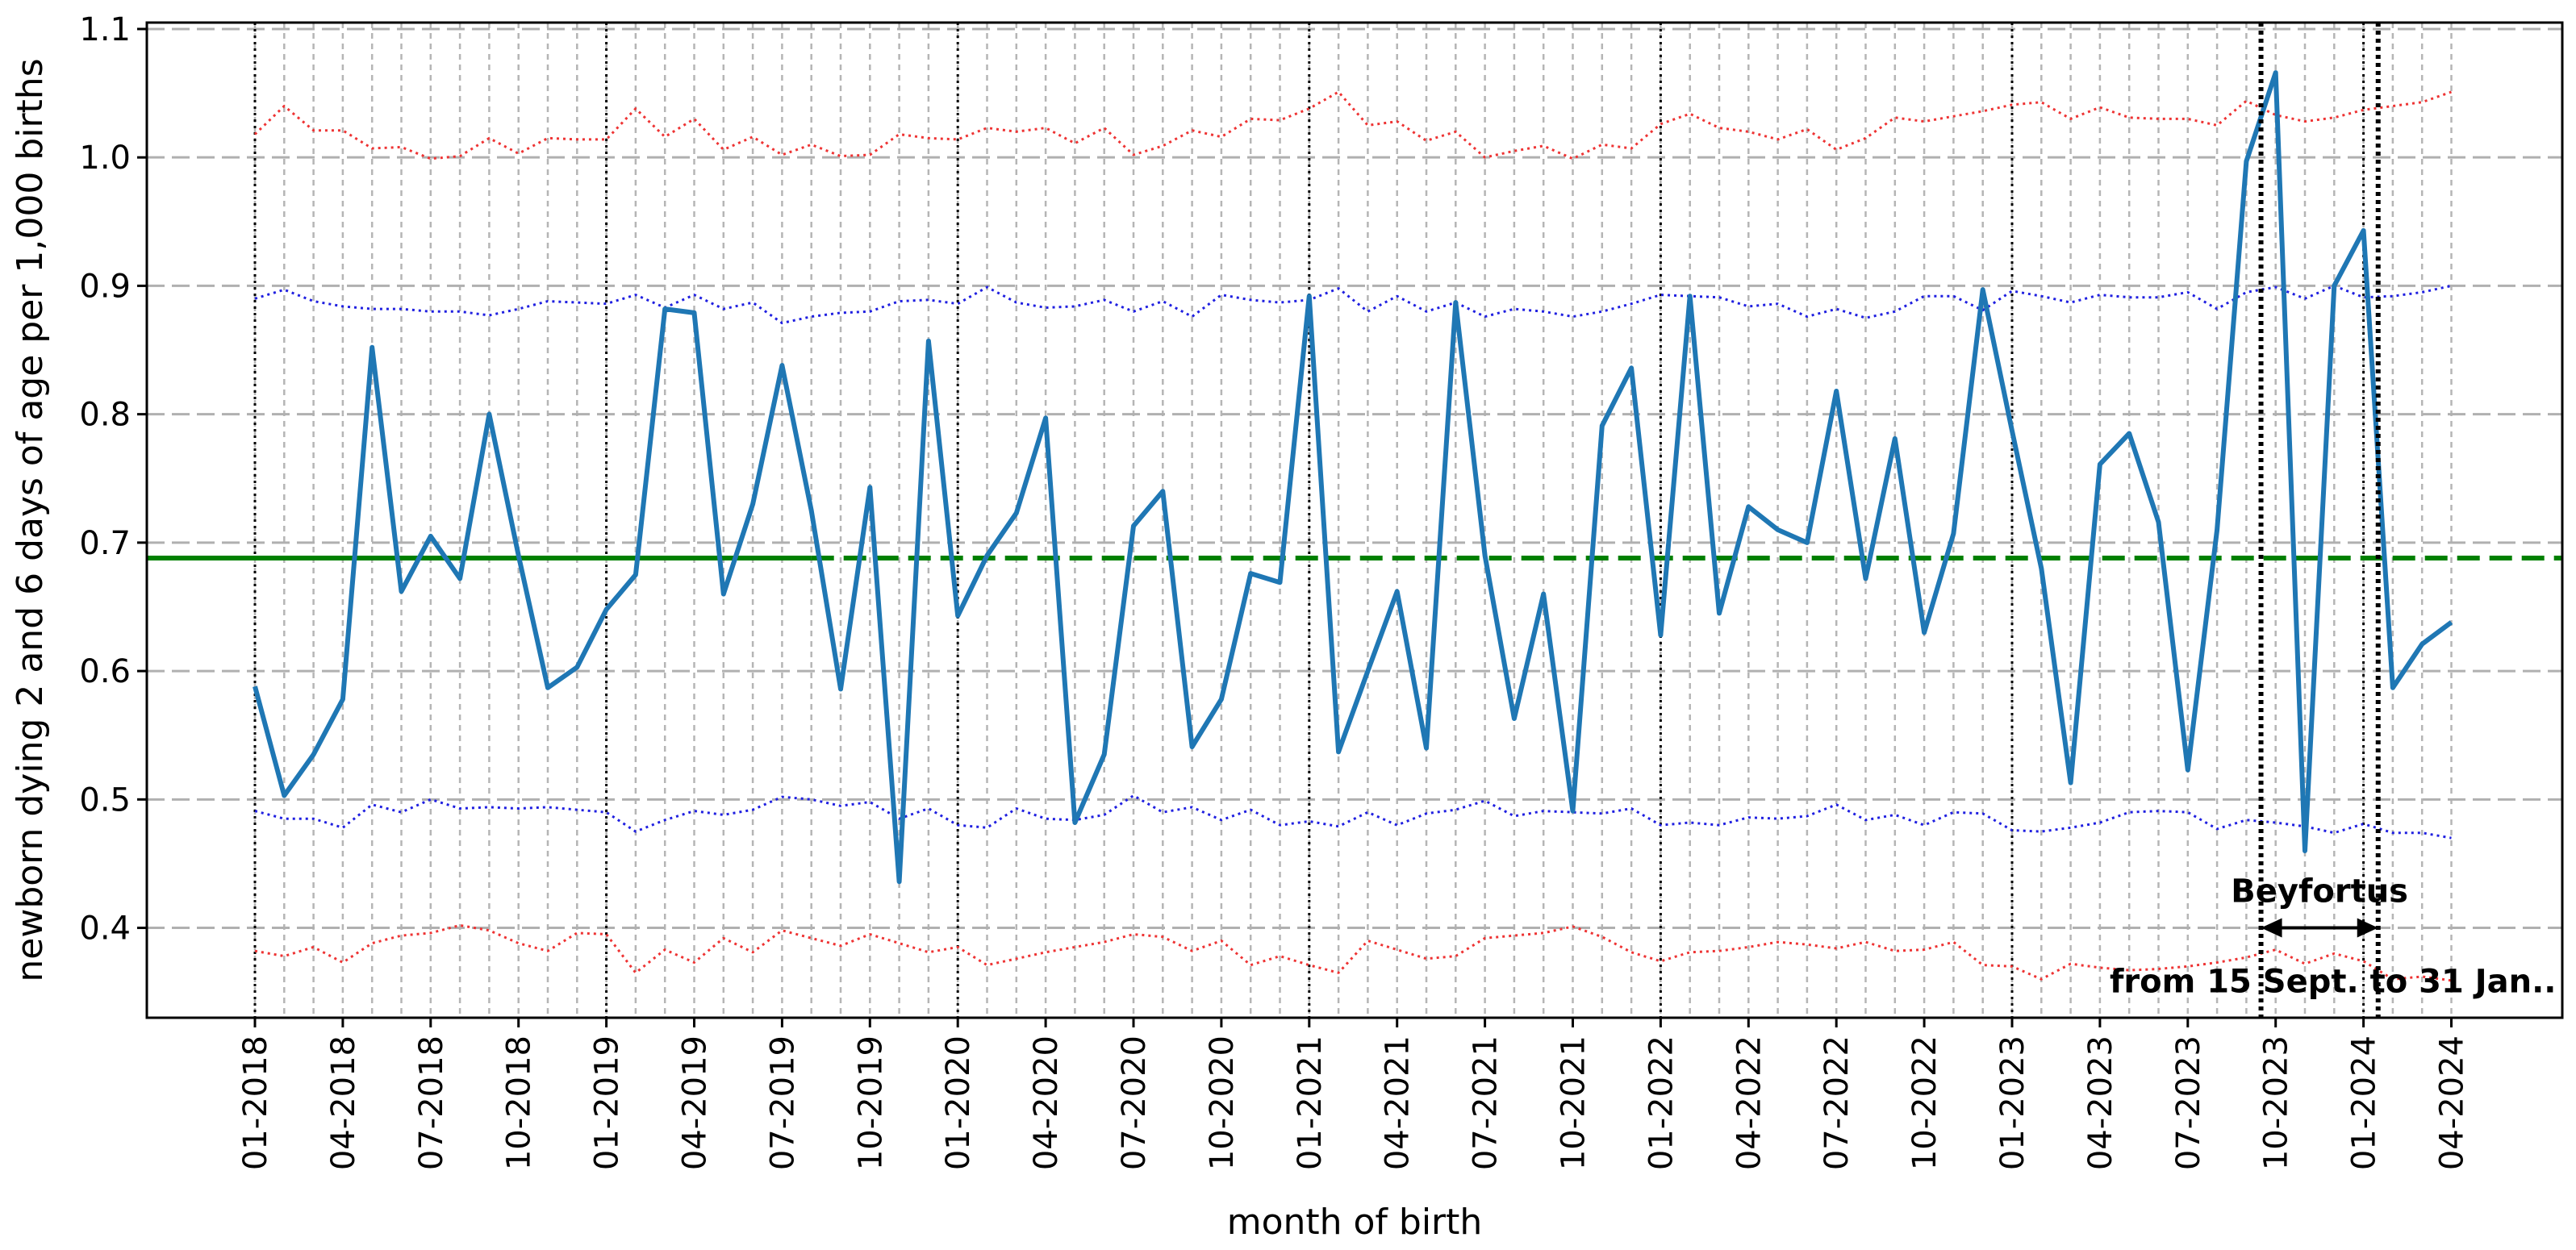 This screenshot has width=2576, height=1250. What do you see at coordinates (1222, 1102) in the screenshot?
I see `x-tick-label: 10-2020` at bounding box center [1222, 1102].